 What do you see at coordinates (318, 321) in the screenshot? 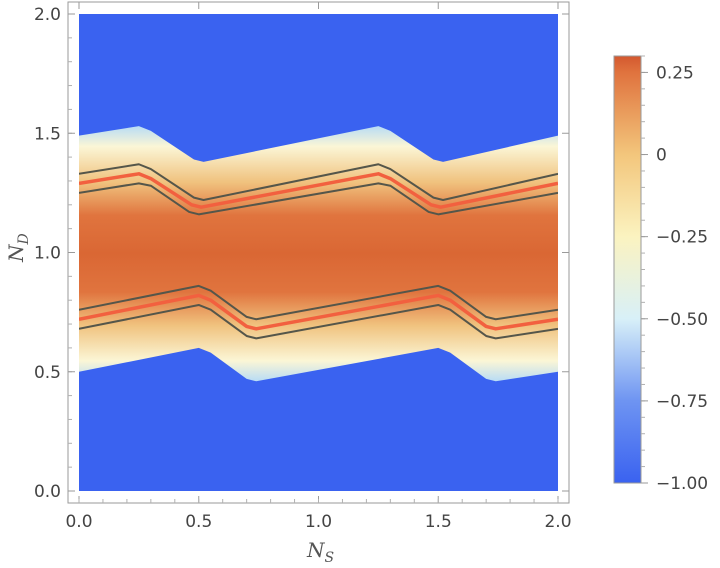
I see `contour-lower-outer-bottom` at bounding box center [318, 321].